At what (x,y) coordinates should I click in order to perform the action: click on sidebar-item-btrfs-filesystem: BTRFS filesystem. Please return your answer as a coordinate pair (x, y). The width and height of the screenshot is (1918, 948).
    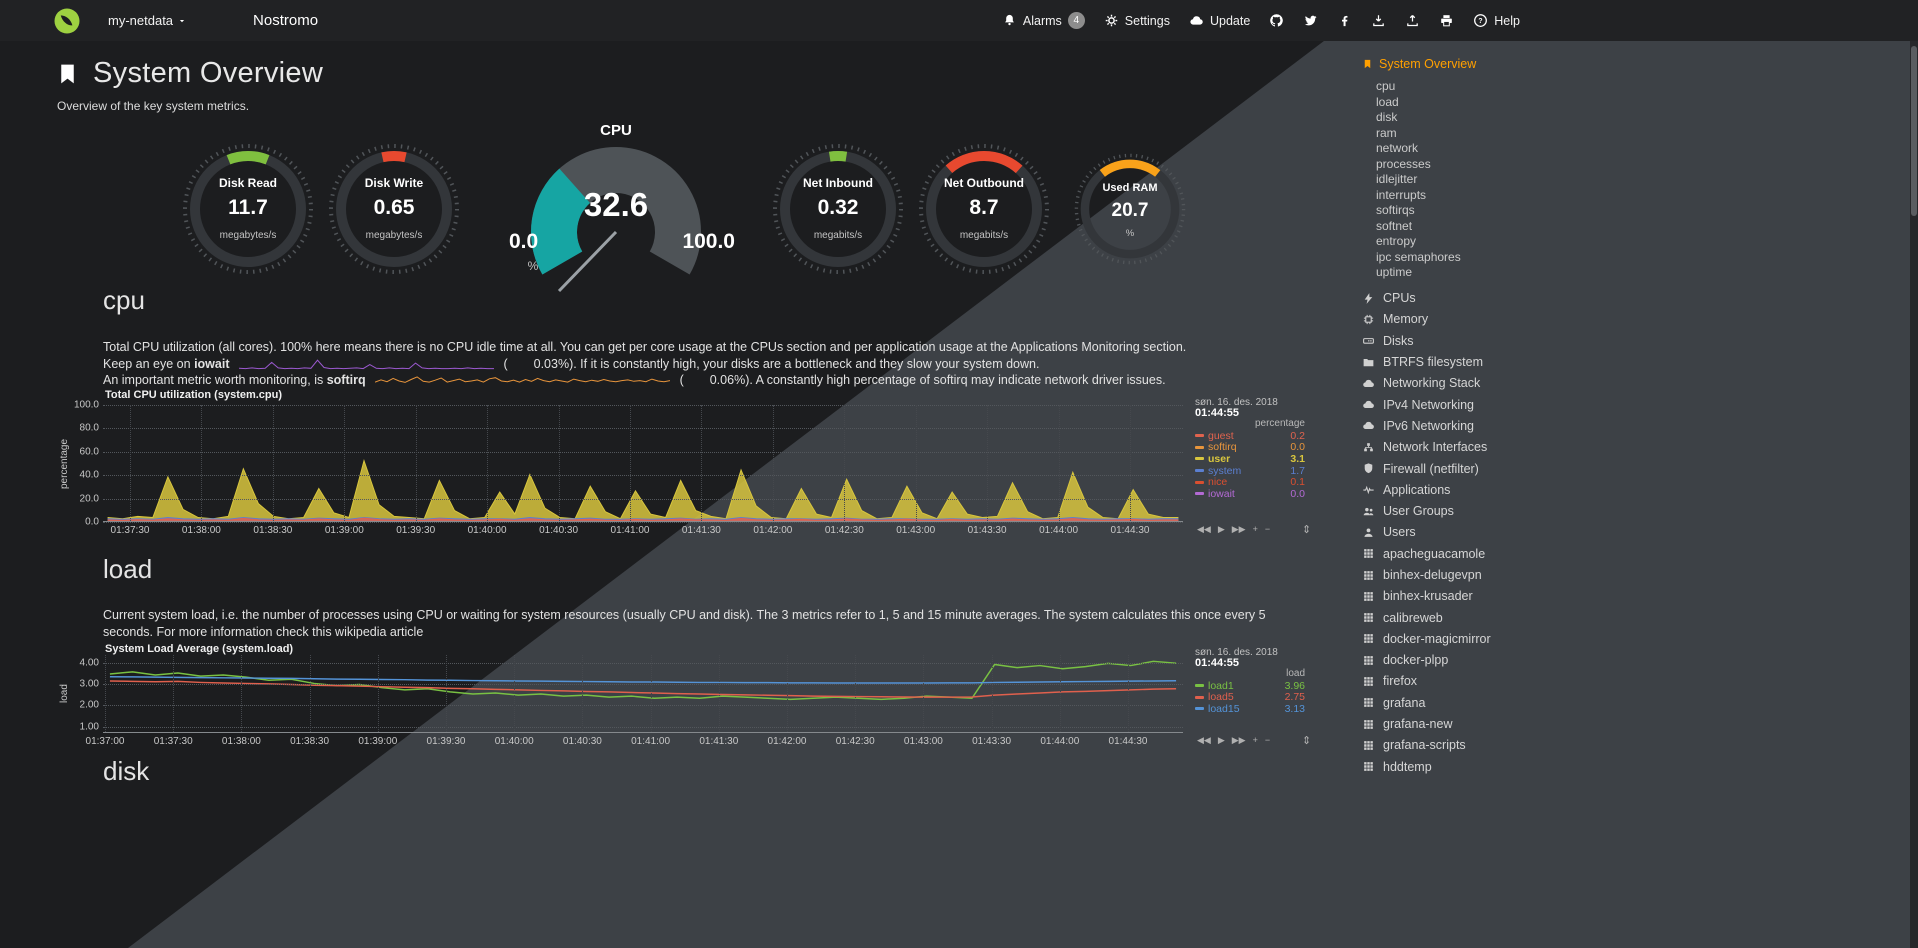
    Looking at the image, I should click on (1477, 361).